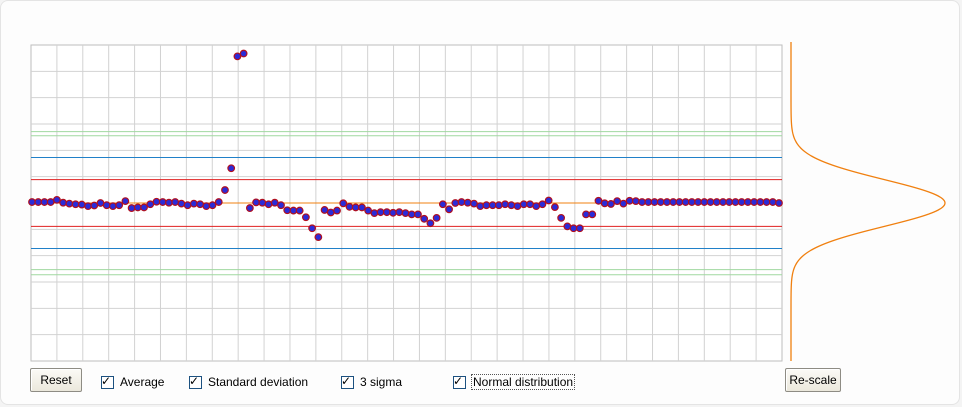  I want to click on three-sigma-checkmark-icon: ✓, so click(346, 380).